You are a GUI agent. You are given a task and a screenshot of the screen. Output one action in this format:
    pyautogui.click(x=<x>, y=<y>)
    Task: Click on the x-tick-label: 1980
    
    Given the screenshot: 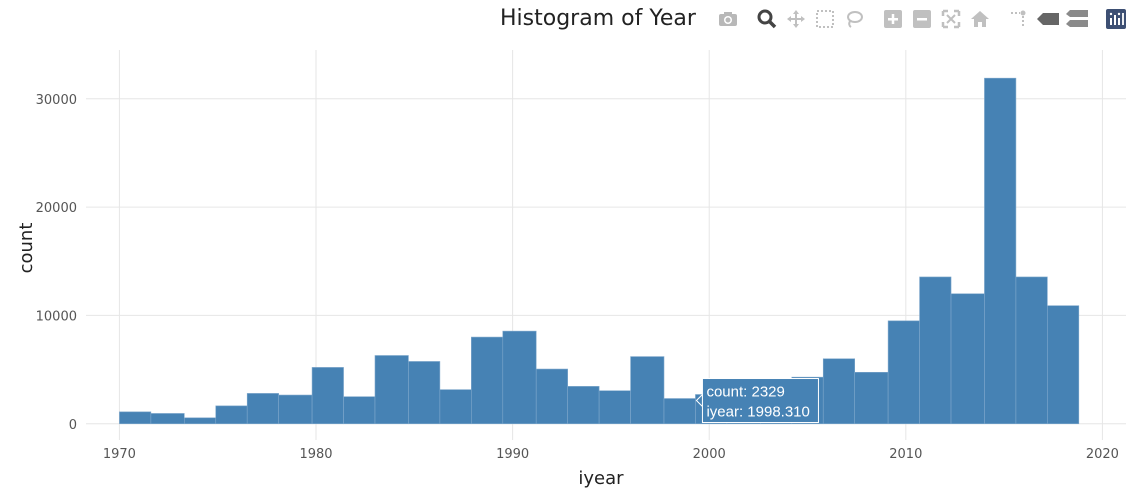 What is the action you would take?
    pyautogui.click(x=315, y=454)
    